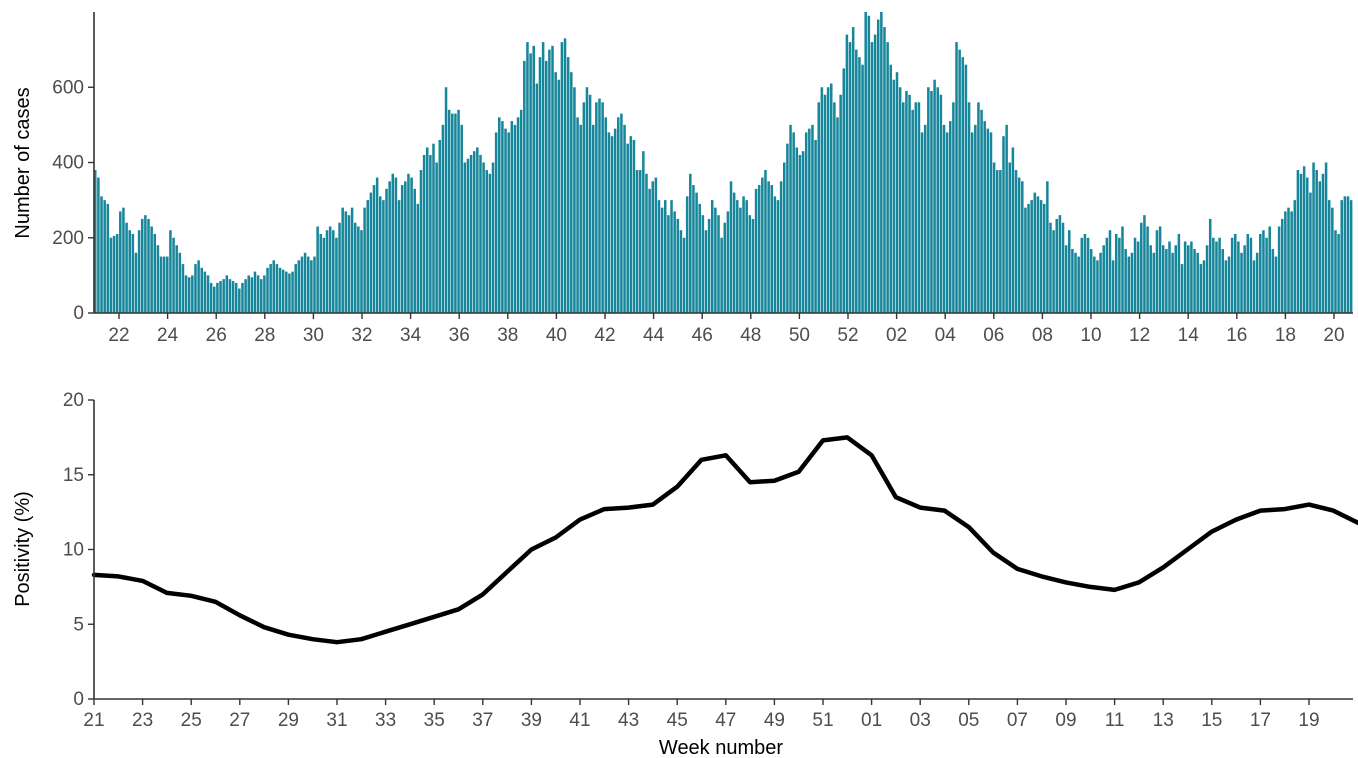 The image size is (1358, 758). I want to click on positivity-x-tick-label: 35, so click(434, 720).